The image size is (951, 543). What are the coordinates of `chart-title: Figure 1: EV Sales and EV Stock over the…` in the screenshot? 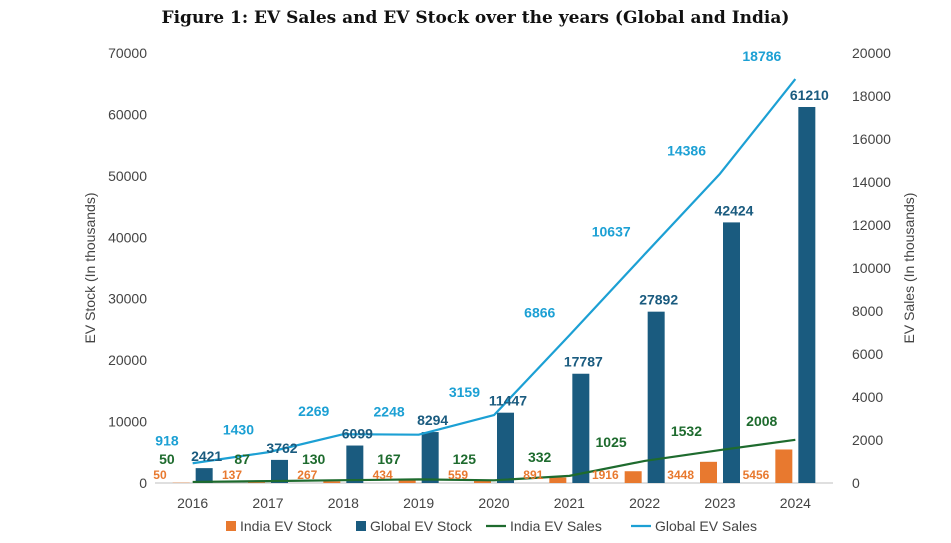 It's located at (475, 18).